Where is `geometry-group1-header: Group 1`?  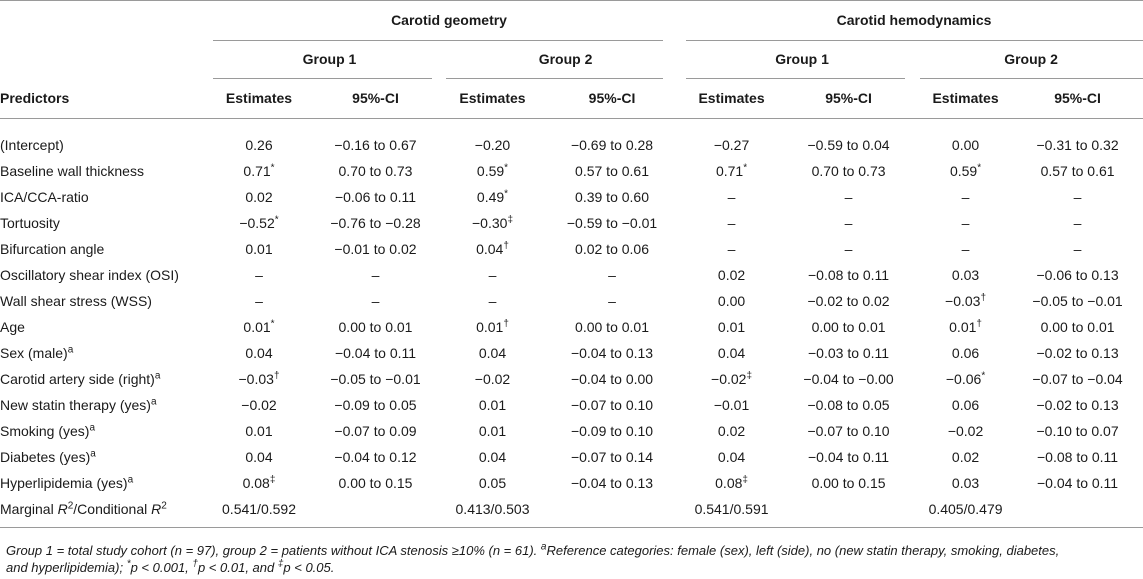
geometry-group1-header: Group 1 is located at coordinates (329, 58).